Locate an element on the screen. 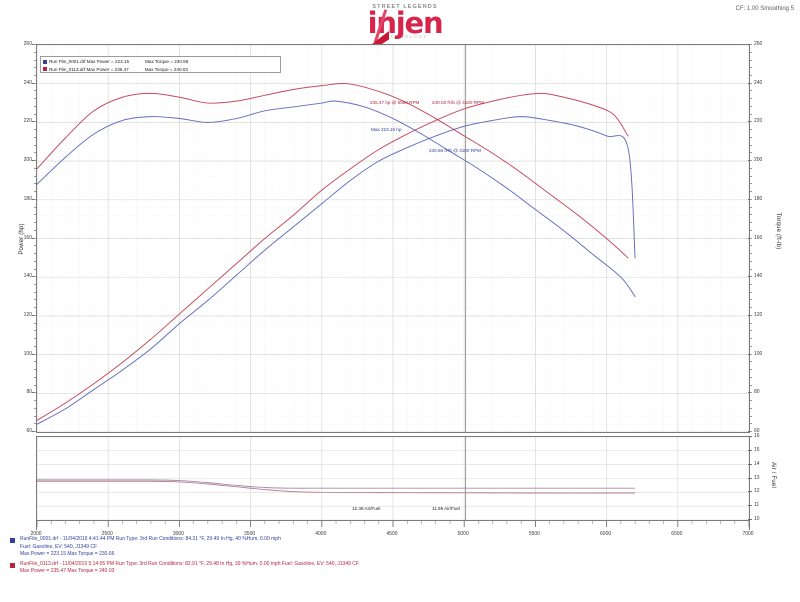  y-axis-title: Power (hp) is located at coordinates (22, 239).